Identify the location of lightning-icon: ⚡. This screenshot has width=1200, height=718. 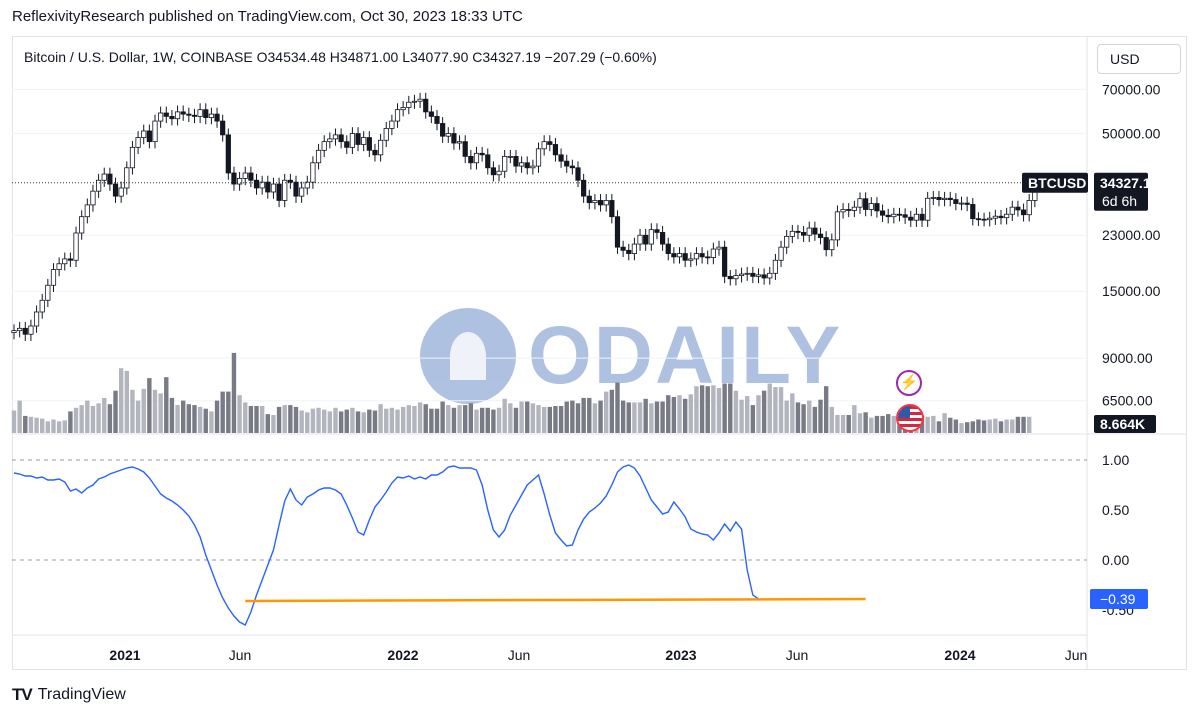
(909, 383).